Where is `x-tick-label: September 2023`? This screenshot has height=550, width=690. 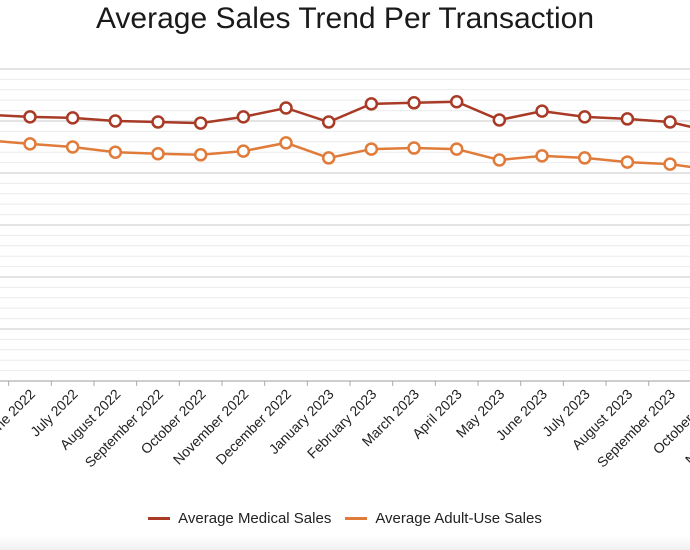
x-tick-label: September 2023 is located at coordinates (636, 428).